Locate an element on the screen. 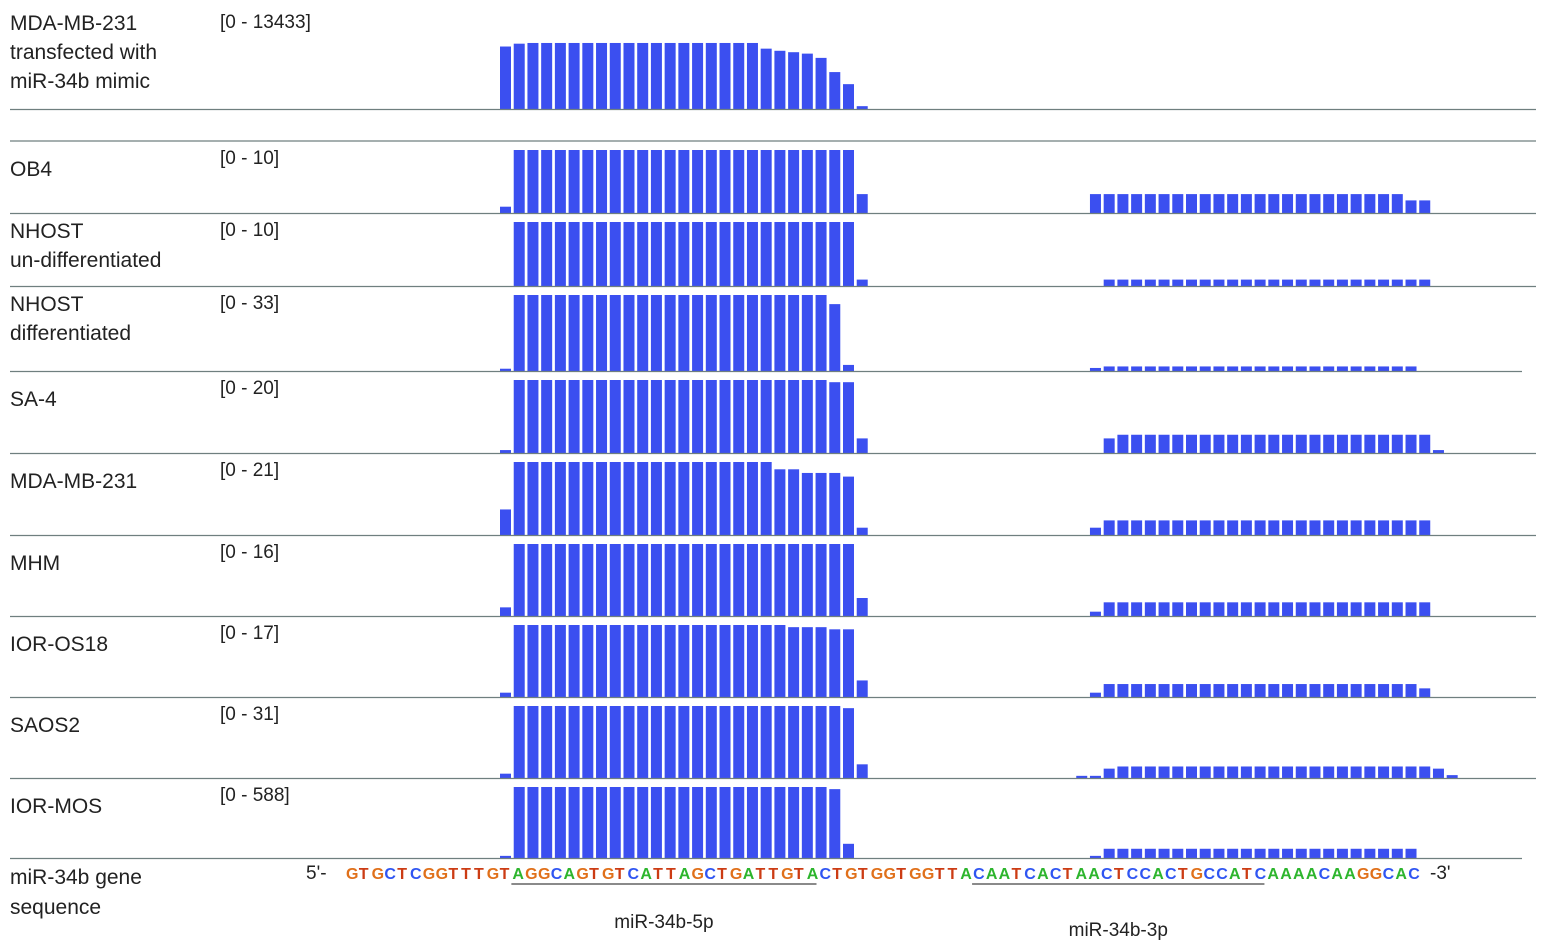  track-label: SA-4 is located at coordinates (33, 399).